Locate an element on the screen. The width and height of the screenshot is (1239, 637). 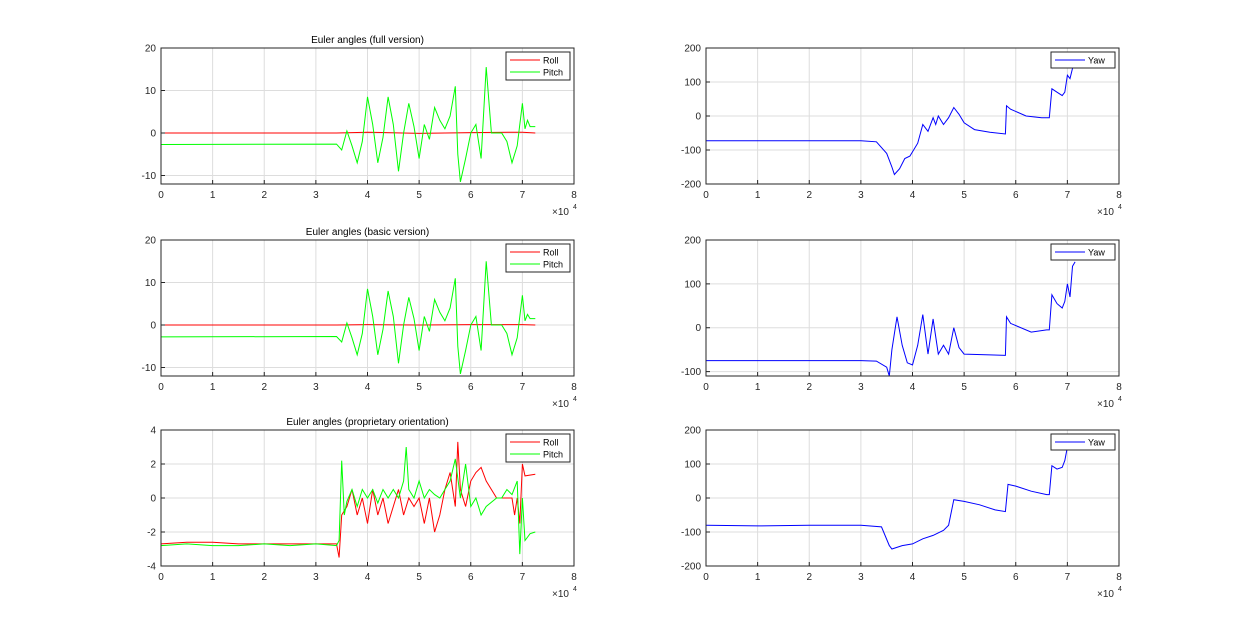
series-line-roll is located at coordinates (348, 499).